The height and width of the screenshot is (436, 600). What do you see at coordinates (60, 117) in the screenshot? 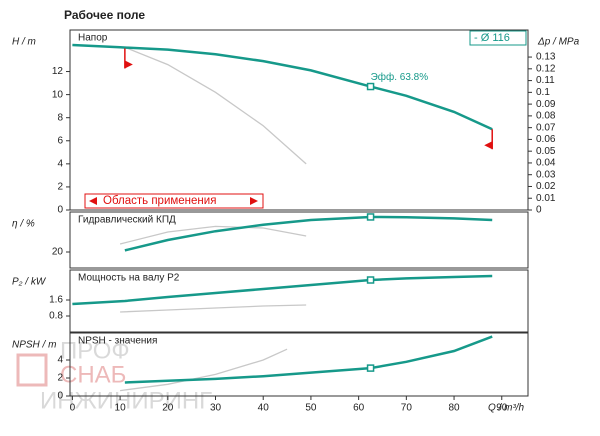
I see `y-tick-label: 8` at bounding box center [60, 117].